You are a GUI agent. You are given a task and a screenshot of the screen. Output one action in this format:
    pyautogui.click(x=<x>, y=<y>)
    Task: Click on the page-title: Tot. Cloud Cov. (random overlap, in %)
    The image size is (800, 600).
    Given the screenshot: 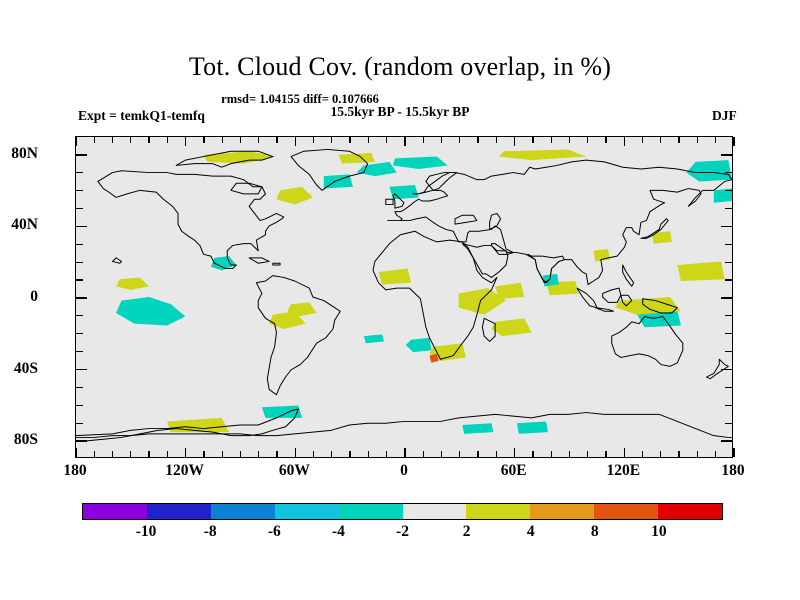 What is the action you would take?
    pyautogui.click(x=400, y=66)
    